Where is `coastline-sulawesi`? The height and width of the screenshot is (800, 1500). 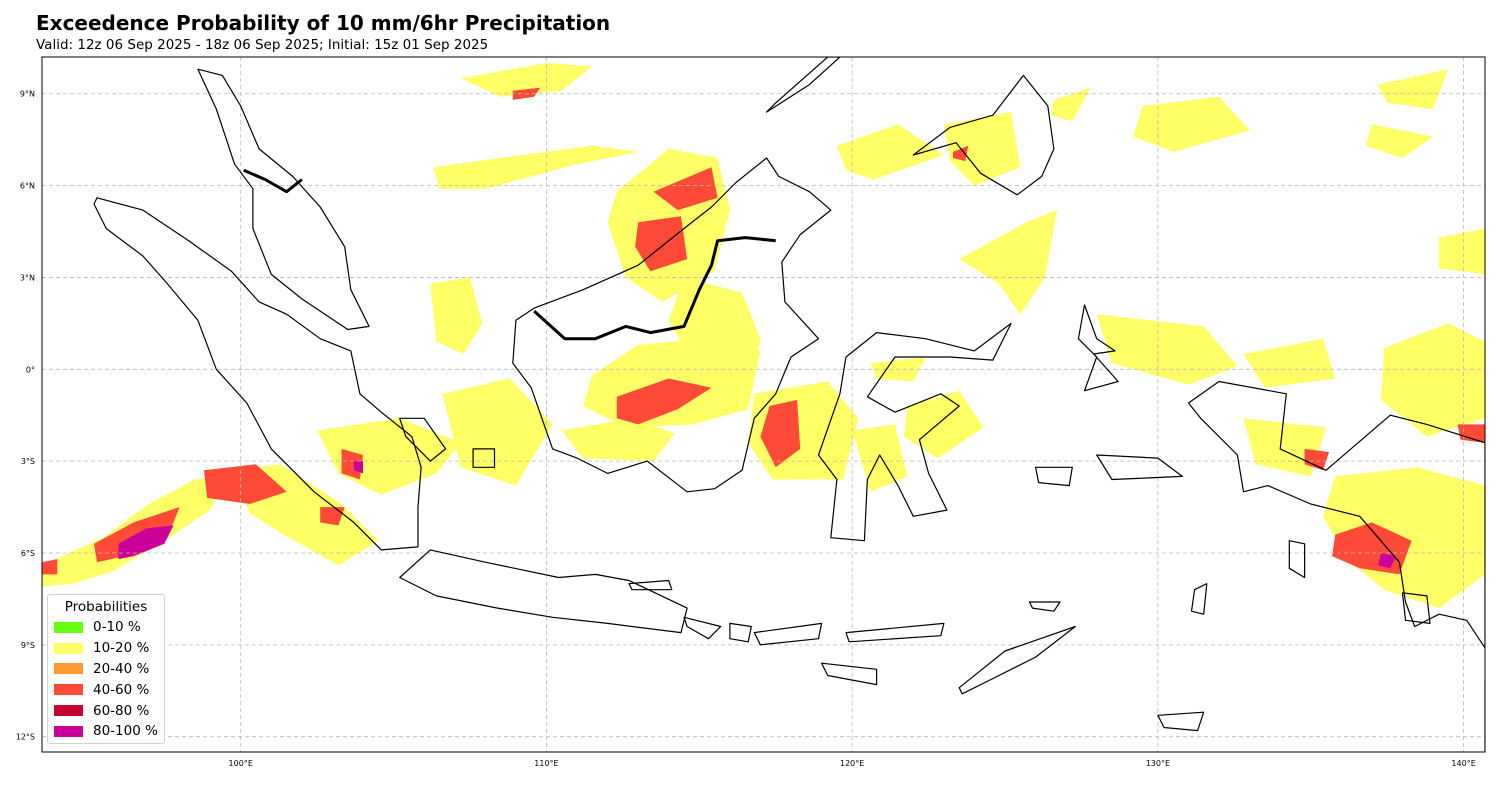
coastline-sulawesi is located at coordinates (914, 432).